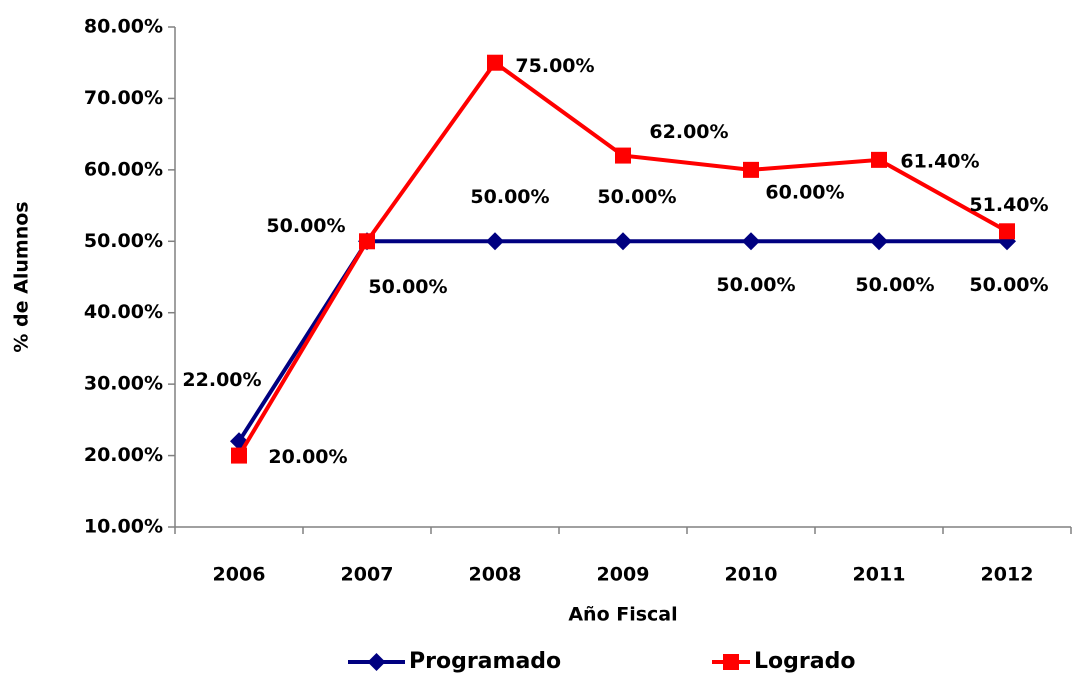 The image size is (1075, 677). Describe the element at coordinates (367, 575) in the screenshot. I see `x-tick-label: 2007` at that location.